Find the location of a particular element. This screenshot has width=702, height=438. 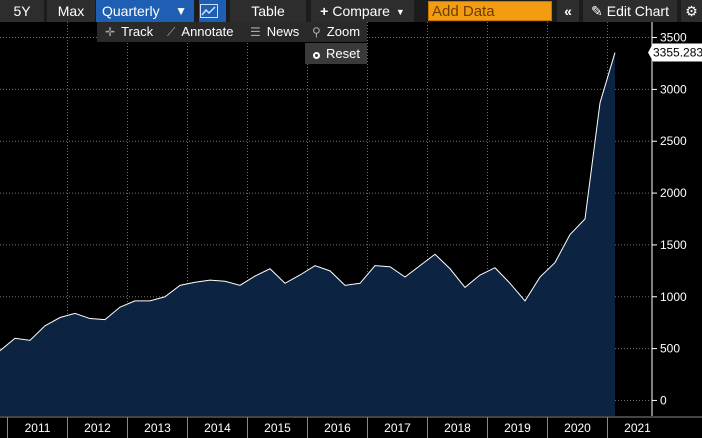

x-tick-label: 2014 is located at coordinates (217, 428).